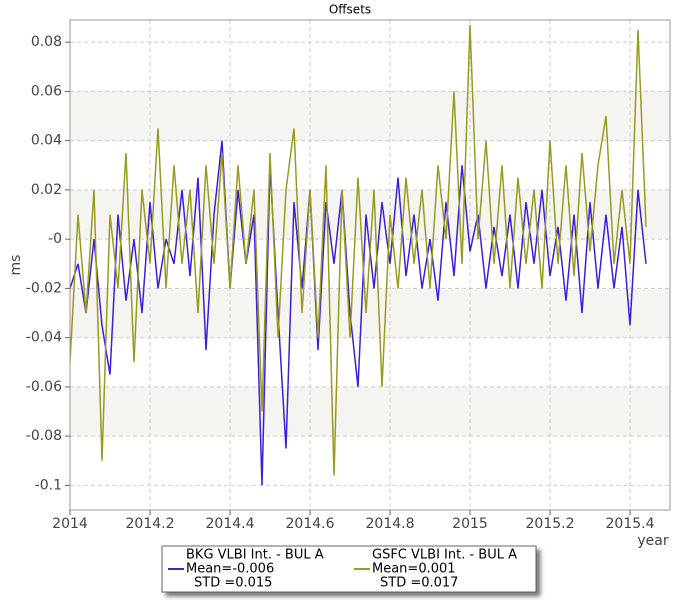 The width and height of the screenshot is (700, 604). Describe the element at coordinates (44, 288) in the screenshot. I see `y-tick-label: -0.02` at that location.